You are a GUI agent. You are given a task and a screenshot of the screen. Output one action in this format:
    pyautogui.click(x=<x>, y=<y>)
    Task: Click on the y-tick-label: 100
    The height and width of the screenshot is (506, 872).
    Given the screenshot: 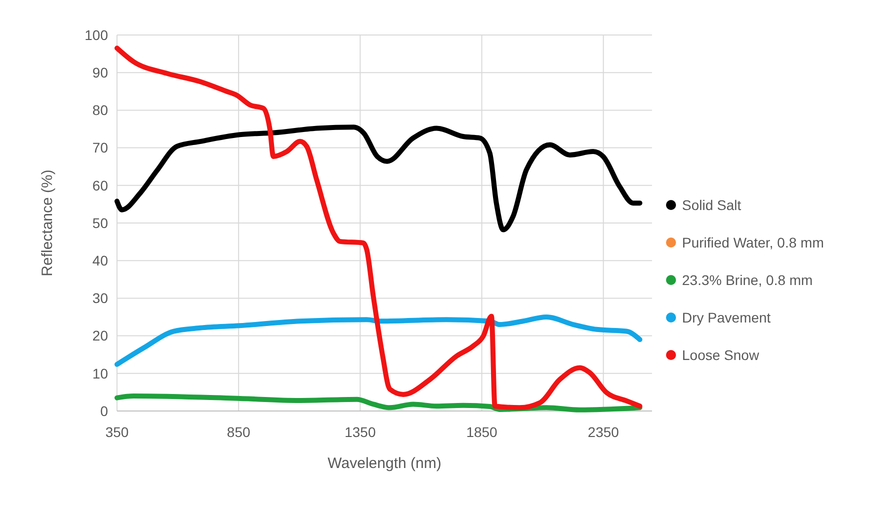 What is the action you would take?
    pyautogui.click(x=96, y=34)
    